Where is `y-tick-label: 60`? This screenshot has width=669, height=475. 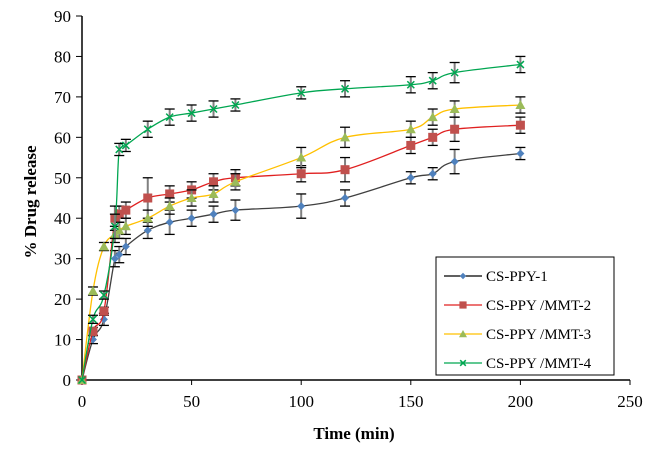 y-tick-label: 60 is located at coordinates (62, 137).